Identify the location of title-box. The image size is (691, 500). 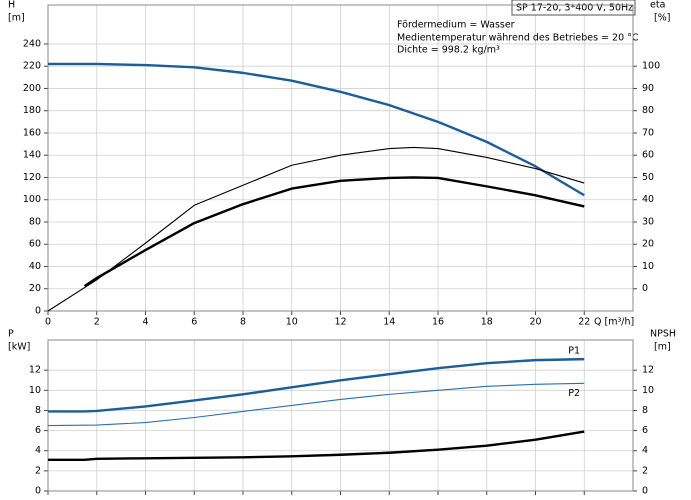
(573, 8).